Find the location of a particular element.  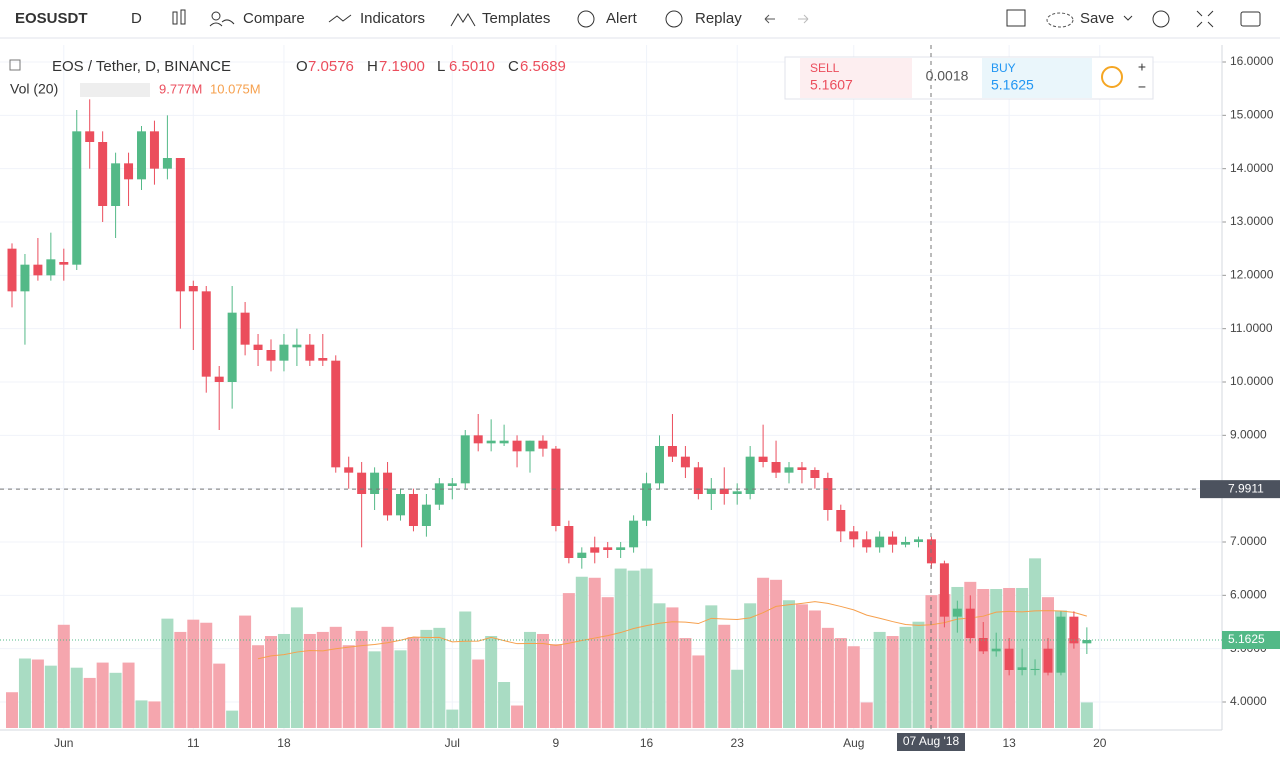

y-tick-label: 10.0000 is located at coordinates (1252, 381).